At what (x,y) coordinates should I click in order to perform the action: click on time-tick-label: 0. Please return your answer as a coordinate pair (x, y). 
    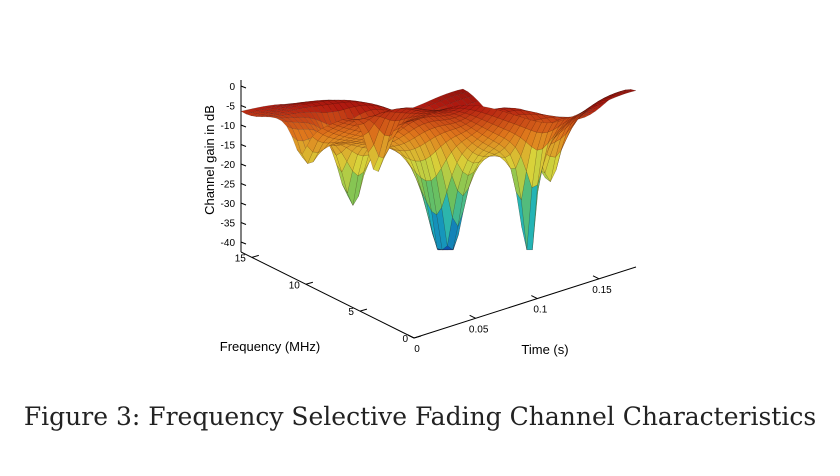
    Looking at the image, I should click on (417, 349).